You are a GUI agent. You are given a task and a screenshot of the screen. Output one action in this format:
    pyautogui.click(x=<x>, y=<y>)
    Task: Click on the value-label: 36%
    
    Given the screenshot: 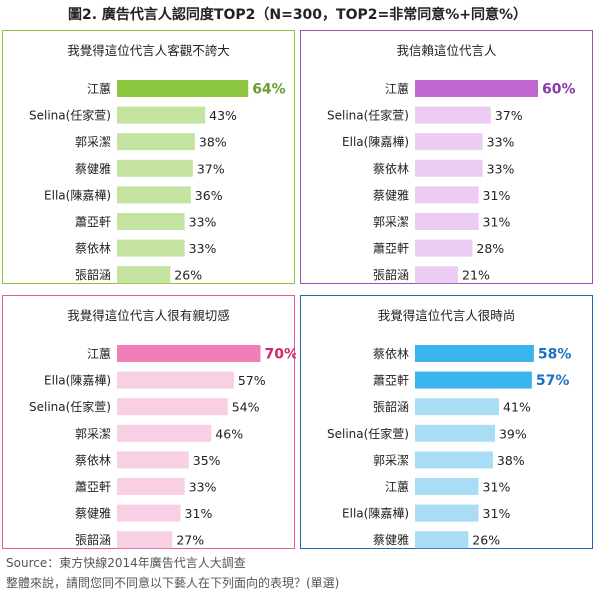 What is the action you would take?
    pyautogui.click(x=209, y=195)
    